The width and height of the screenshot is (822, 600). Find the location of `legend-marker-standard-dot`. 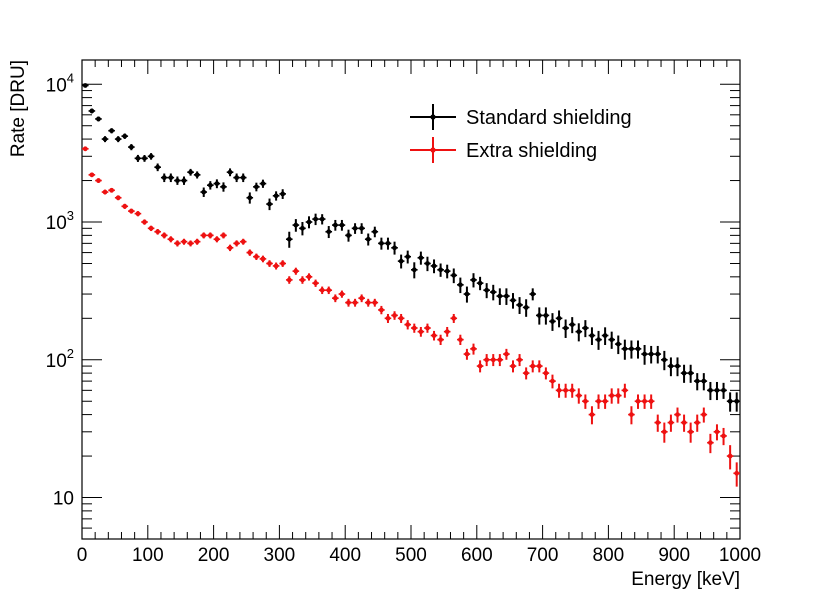

legend-marker-standard-dot is located at coordinates (433, 117).